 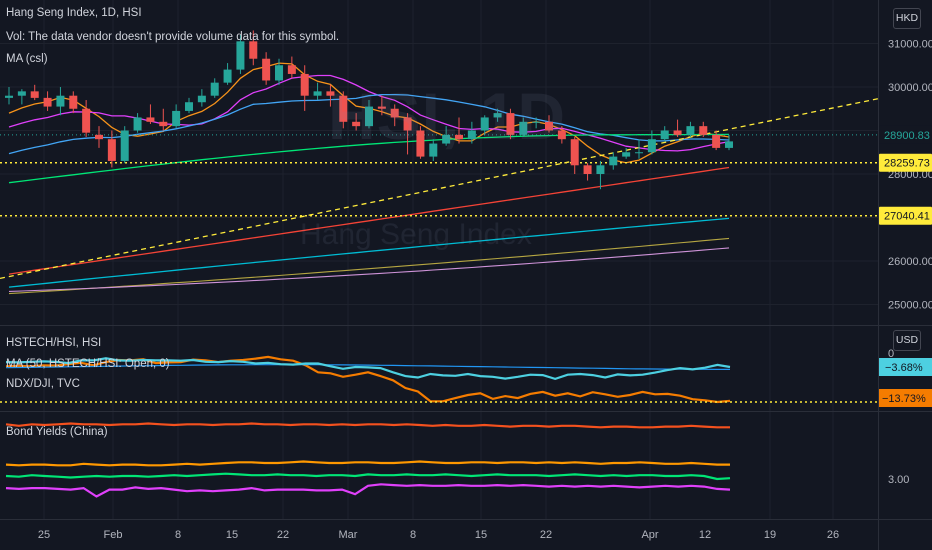 I want to click on price-tick-label: 28000.00, so click(x=910, y=175).